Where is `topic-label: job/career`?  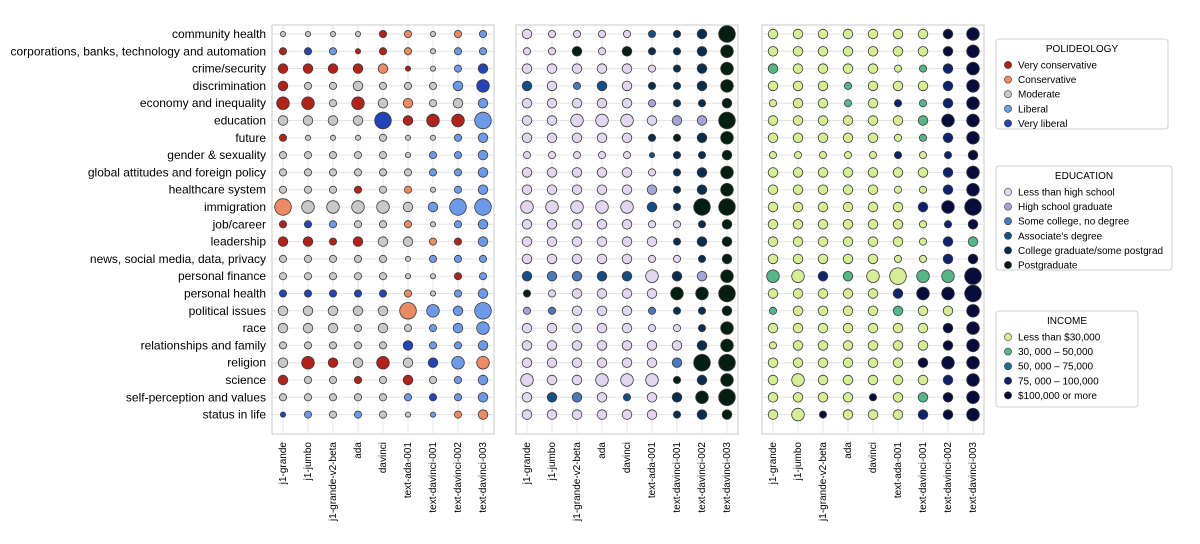
topic-label: job/career is located at coordinates (239, 224).